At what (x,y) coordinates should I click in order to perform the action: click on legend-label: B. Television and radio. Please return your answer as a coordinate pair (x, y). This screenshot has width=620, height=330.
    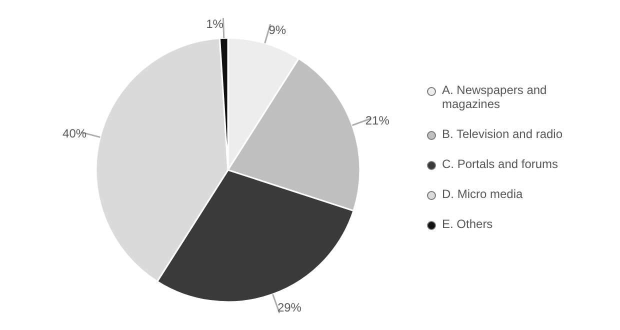
    Looking at the image, I should click on (502, 134).